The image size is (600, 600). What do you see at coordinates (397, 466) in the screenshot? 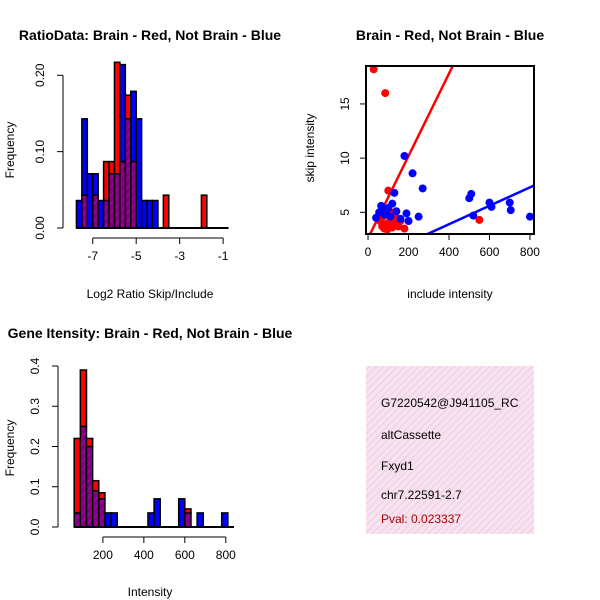
I see `gene-name: Fxyd1` at bounding box center [397, 466].